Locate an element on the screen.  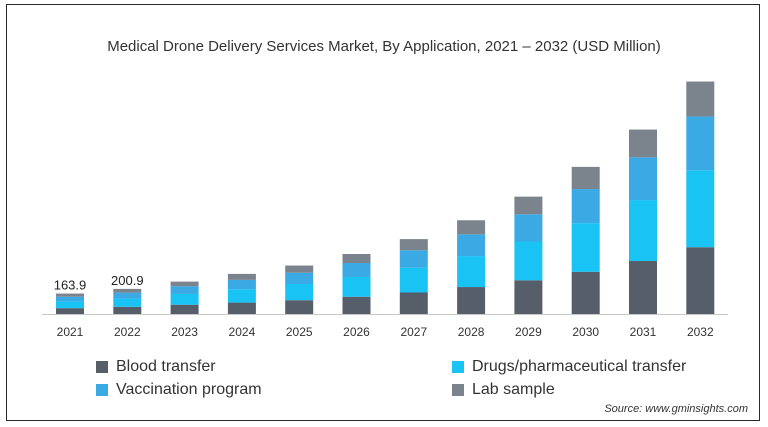
bar-segment-blood-transfer-2029 is located at coordinates (528, 297).